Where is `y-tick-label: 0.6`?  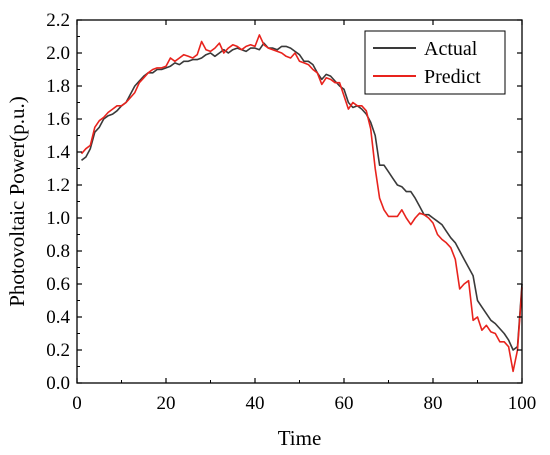
y-tick-label: 0.6 is located at coordinates (58, 284).